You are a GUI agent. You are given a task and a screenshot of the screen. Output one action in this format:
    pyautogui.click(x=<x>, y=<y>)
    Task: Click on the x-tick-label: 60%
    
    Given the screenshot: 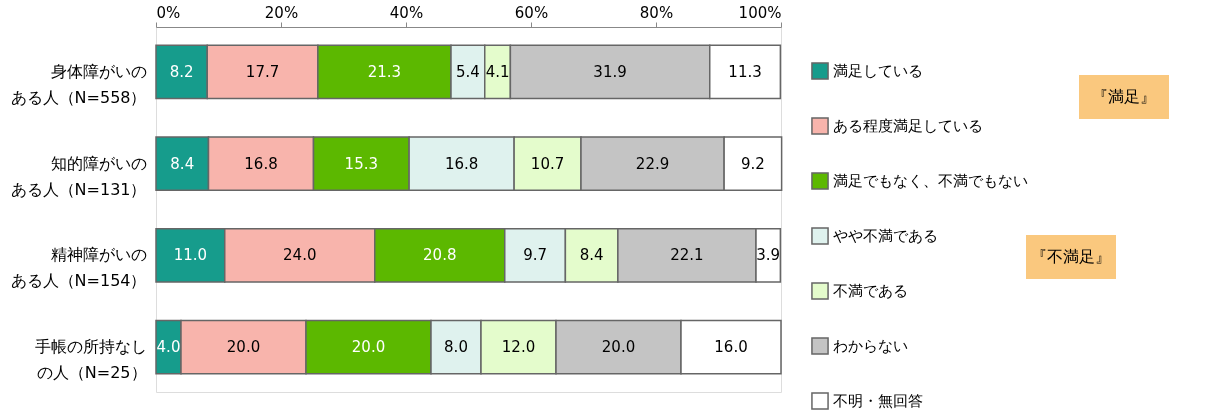 What is the action you would take?
    pyautogui.click(x=531, y=12)
    